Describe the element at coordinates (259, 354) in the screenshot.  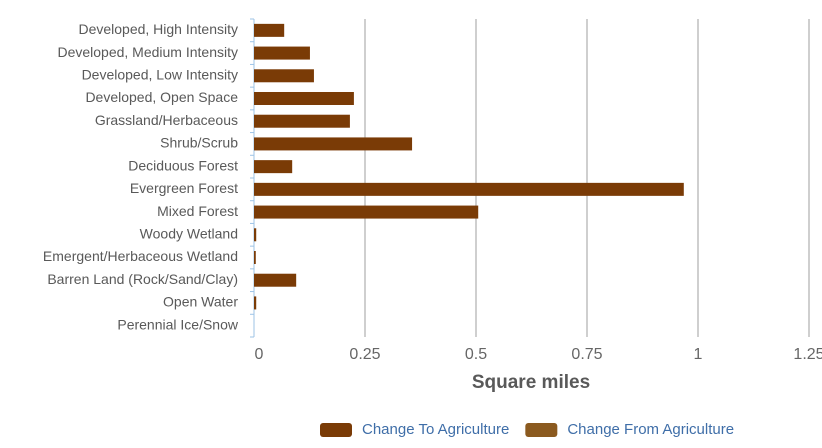
I see `x-tick-label: 0` at that location.